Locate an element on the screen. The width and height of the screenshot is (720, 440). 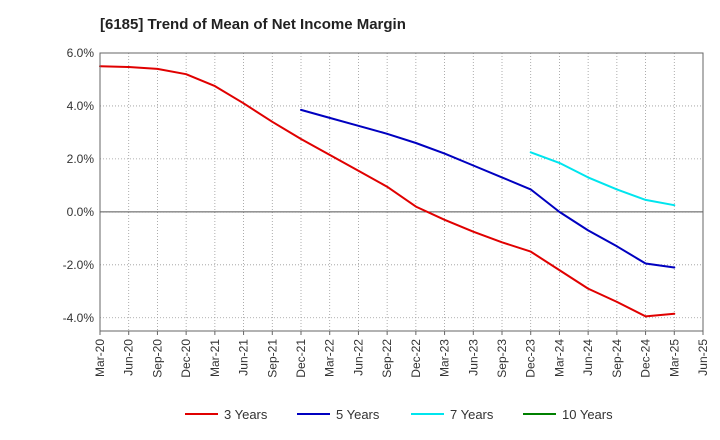
x-tick-label: Mar-20 is located at coordinates (100, 358).